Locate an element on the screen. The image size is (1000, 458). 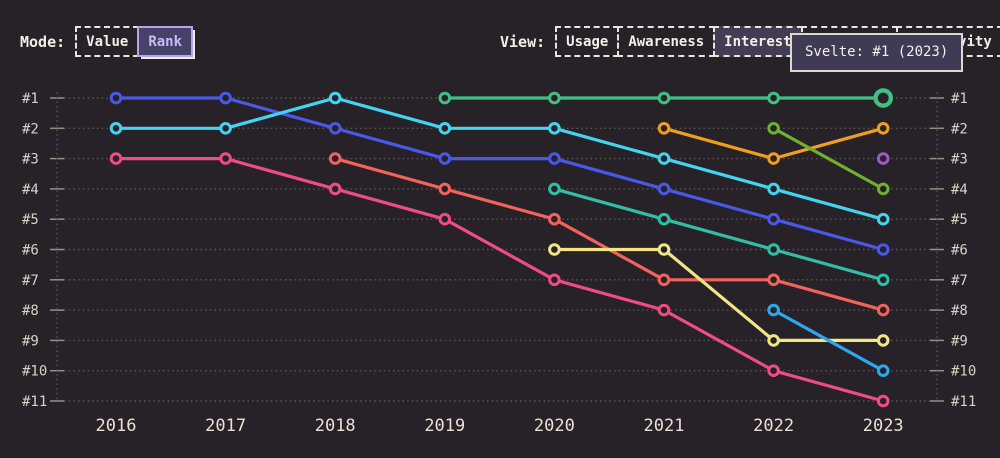
rank-label-right: #6 is located at coordinates (959, 251).